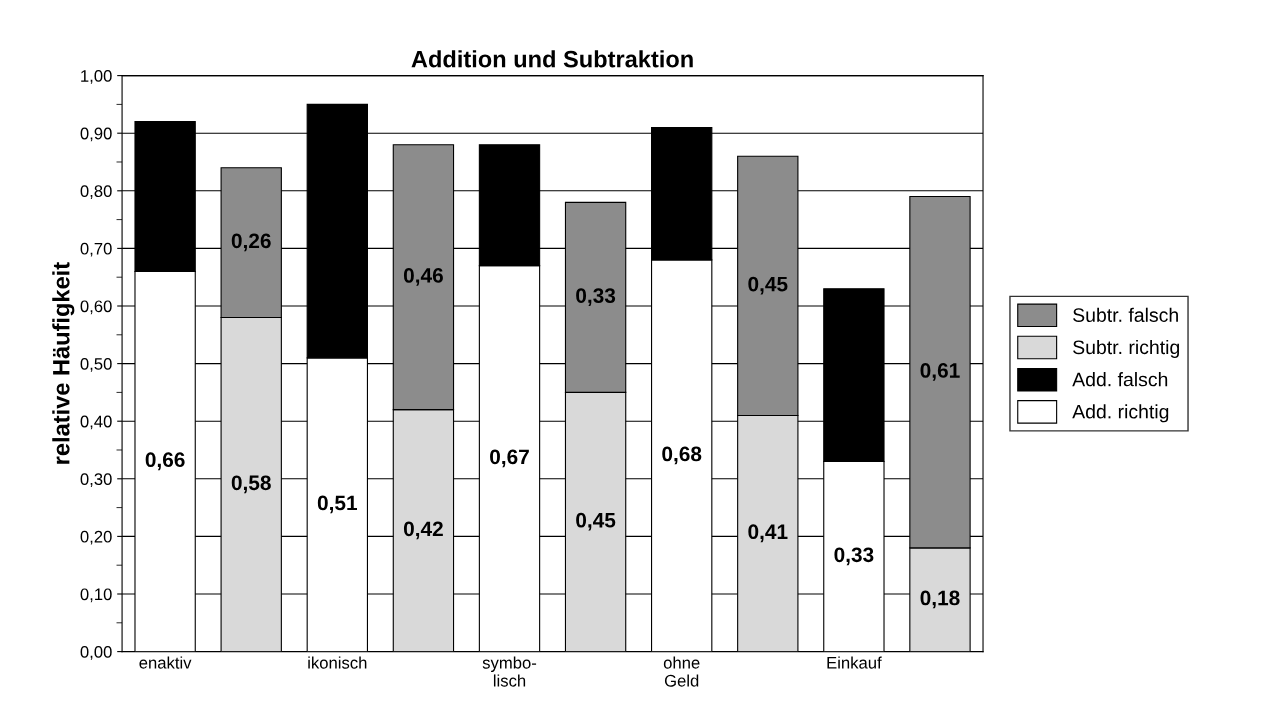  Describe the element at coordinates (96, 249) in the screenshot. I see `y-tick-label: 0,70` at that location.